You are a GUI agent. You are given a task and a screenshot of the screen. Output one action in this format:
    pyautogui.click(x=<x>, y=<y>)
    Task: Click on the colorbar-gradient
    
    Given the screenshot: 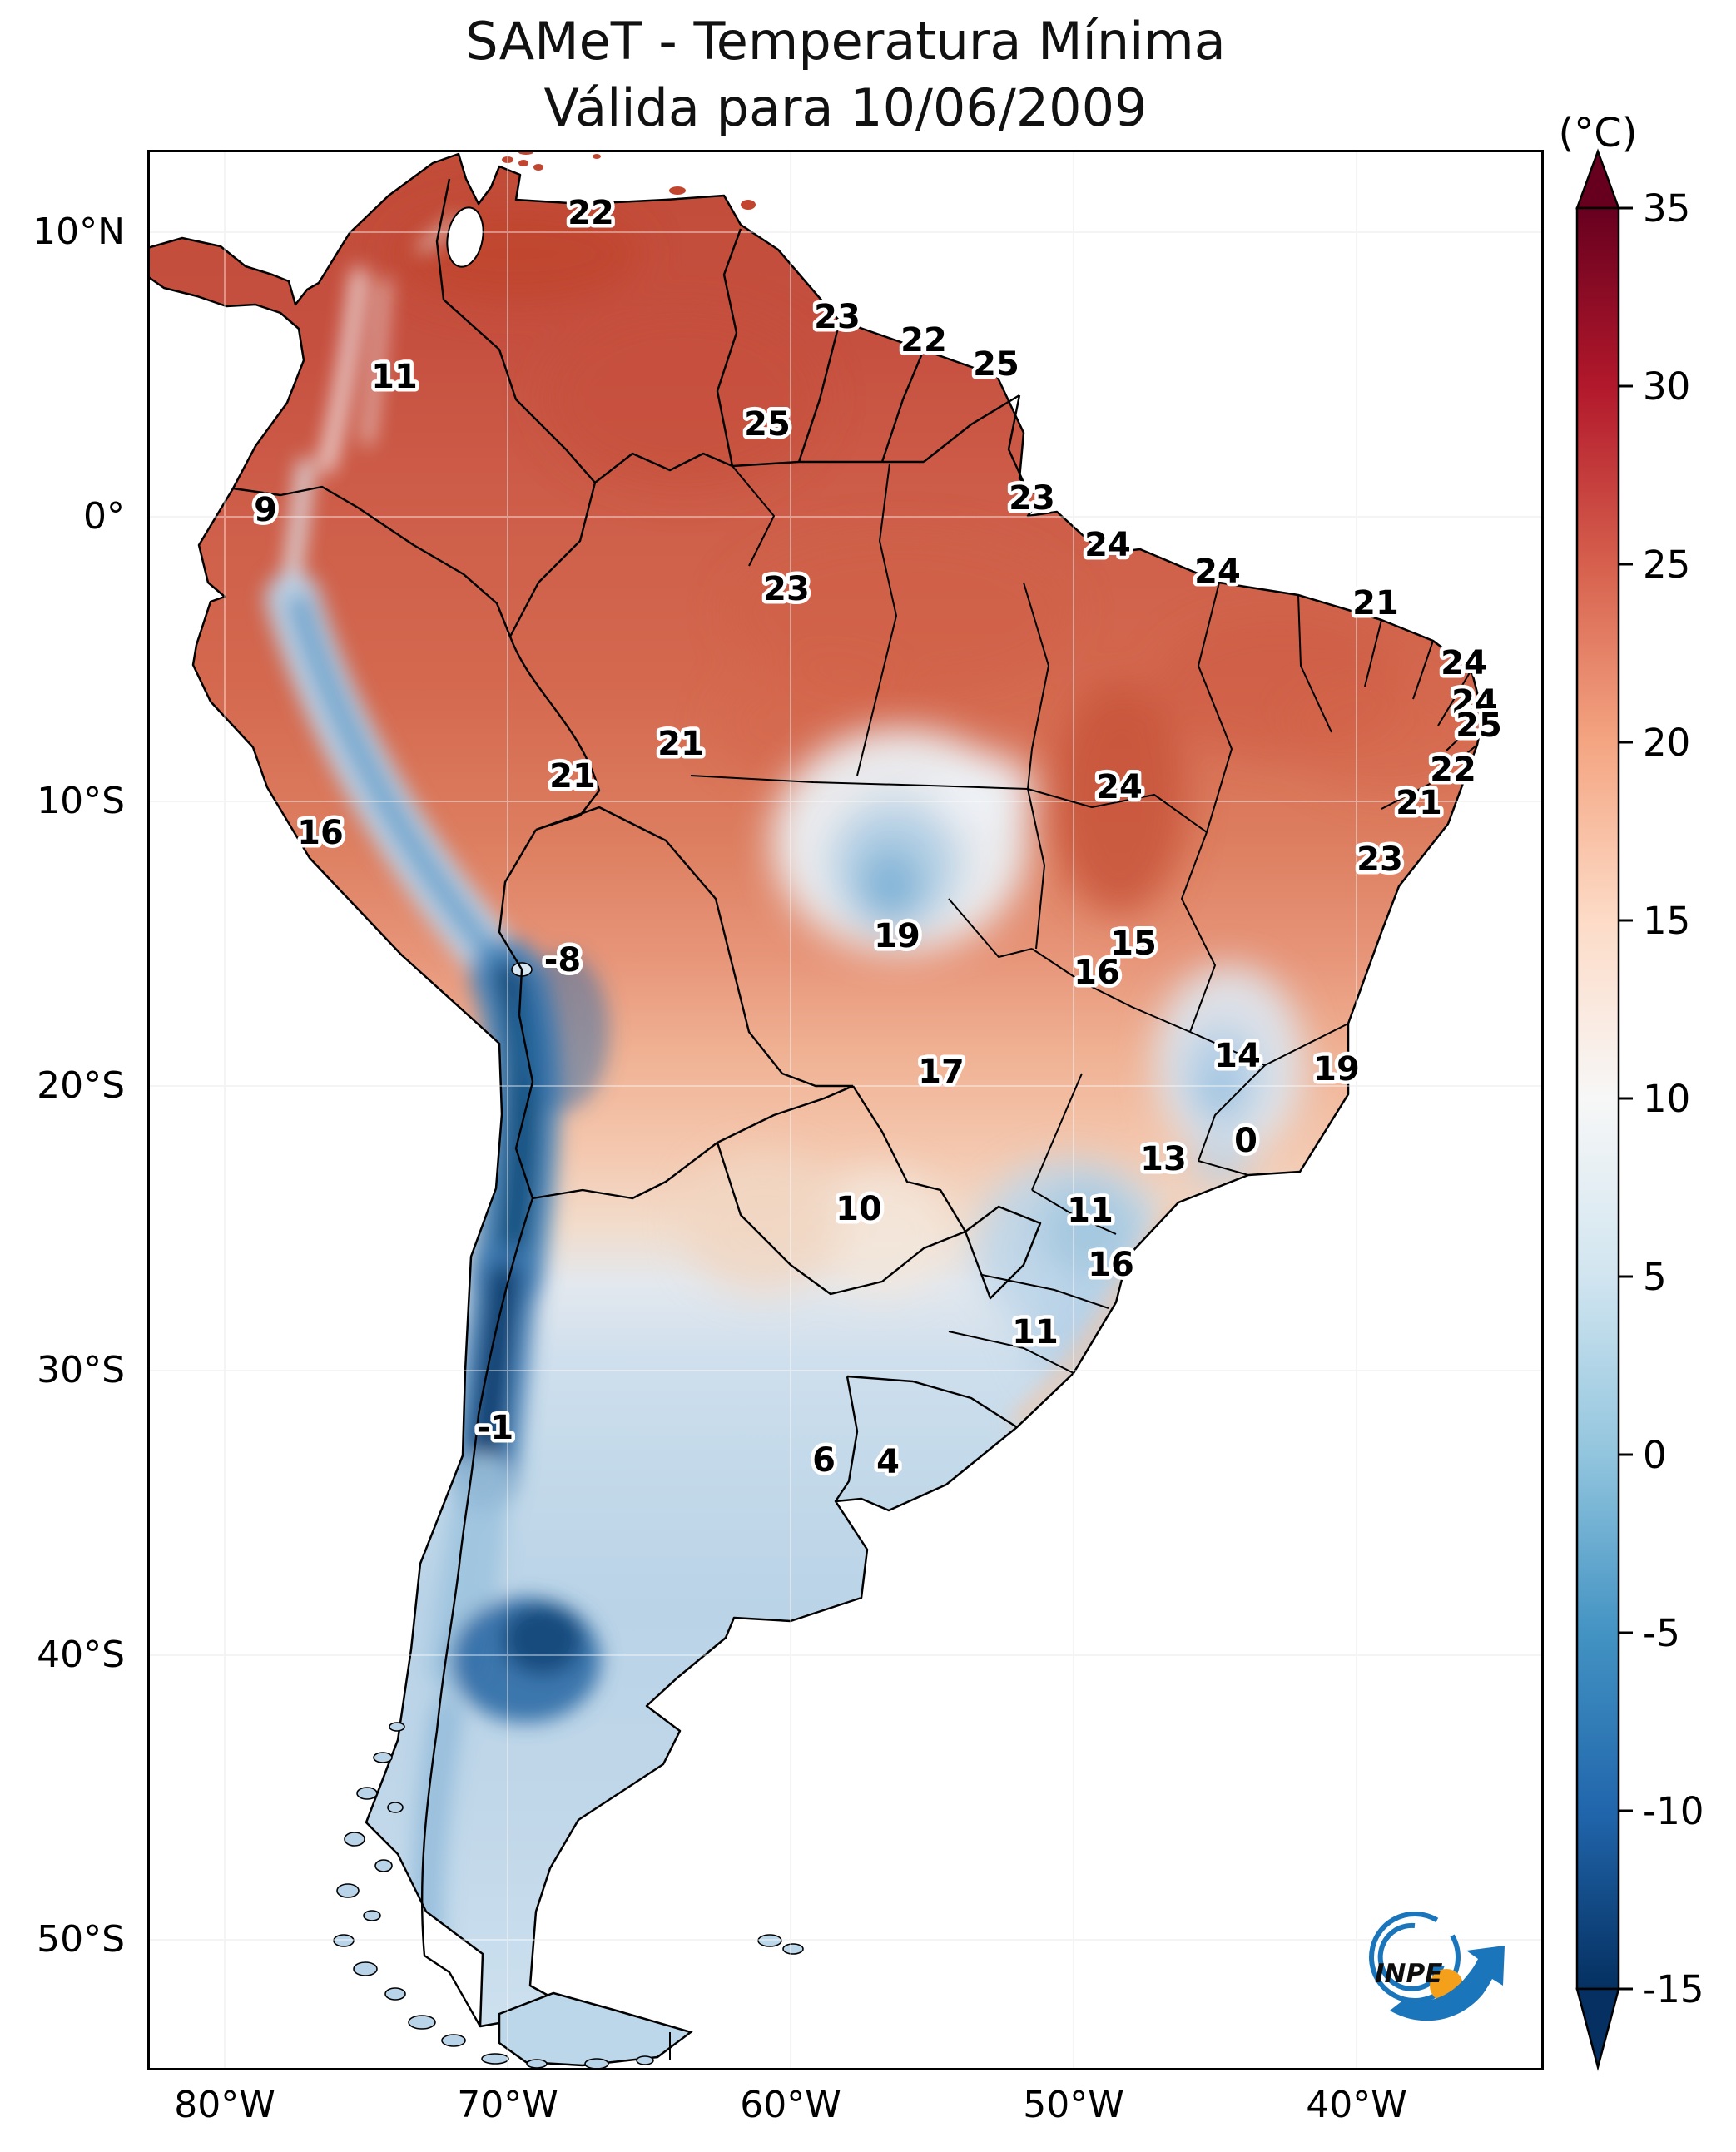 What is the action you would take?
    pyautogui.click(x=1597, y=1098)
    